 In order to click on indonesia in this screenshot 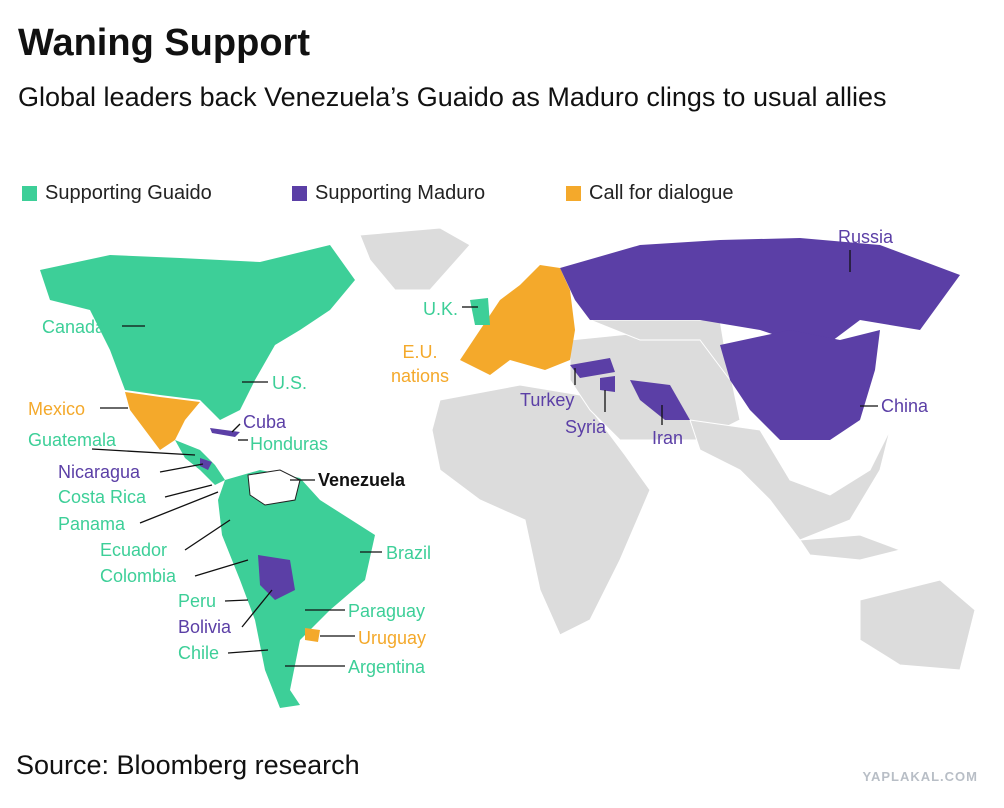, I will do `click(850, 547)`.